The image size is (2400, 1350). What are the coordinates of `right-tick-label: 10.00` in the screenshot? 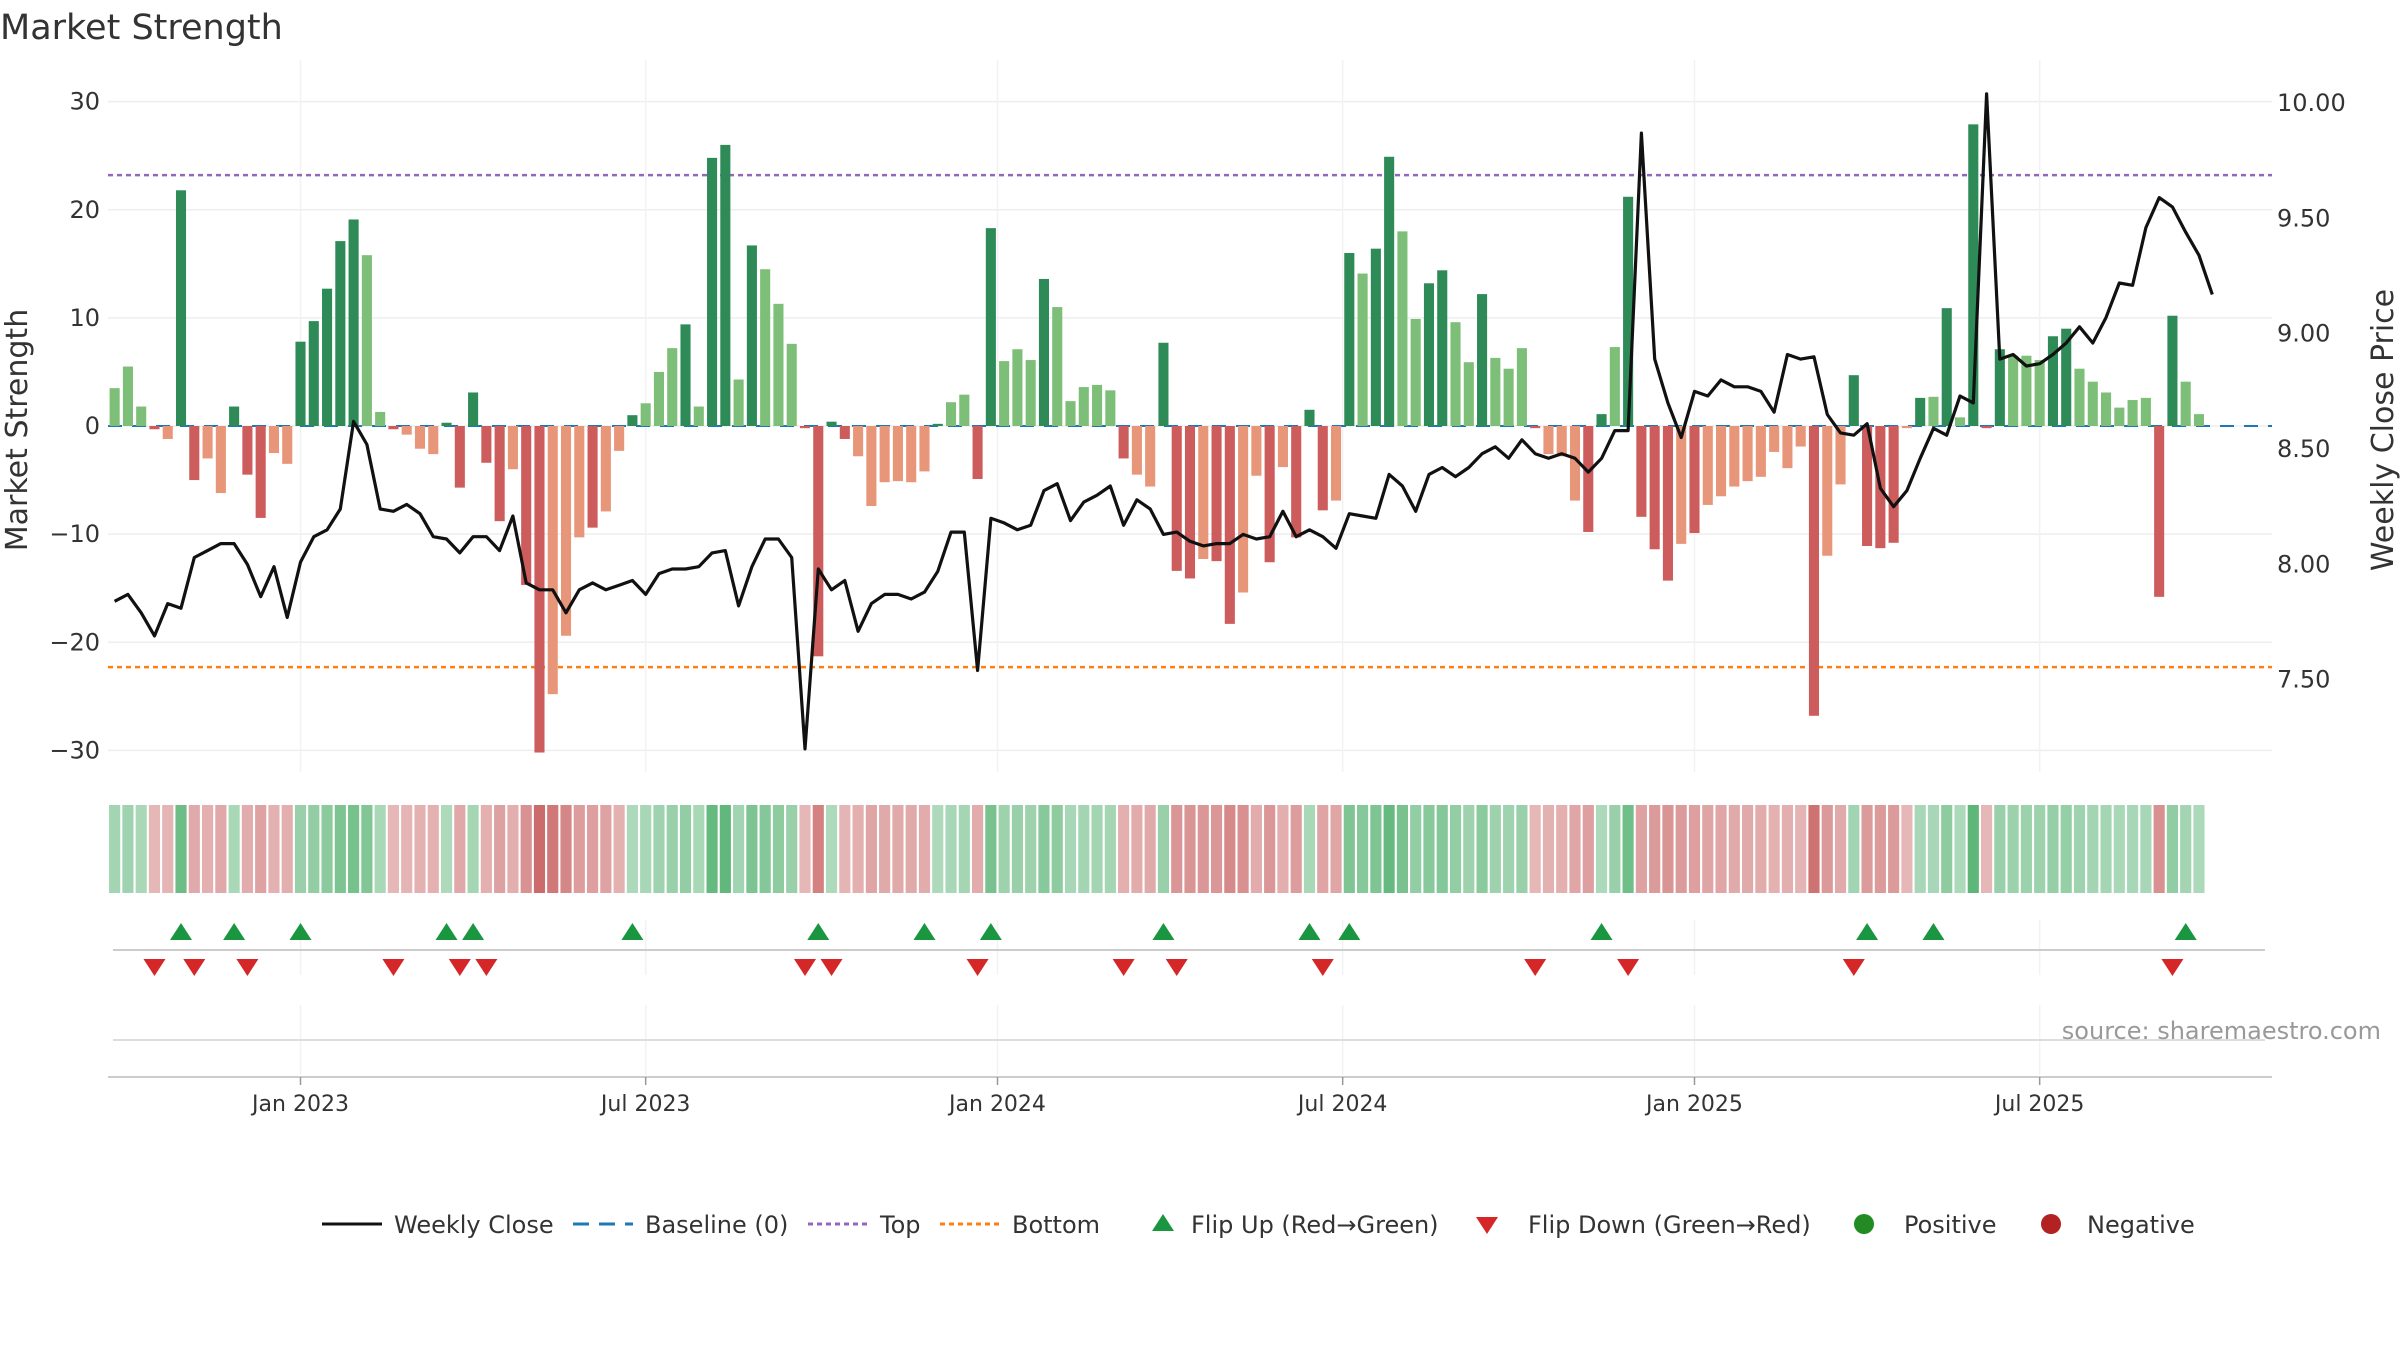 It's located at (2311, 103).